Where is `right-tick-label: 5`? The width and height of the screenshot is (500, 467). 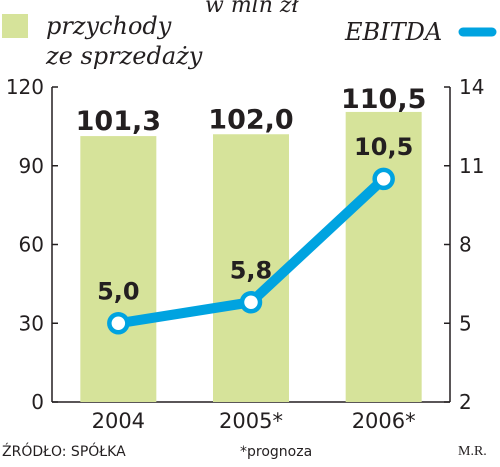
right-tick-label: 5 is located at coordinates (465, 323).